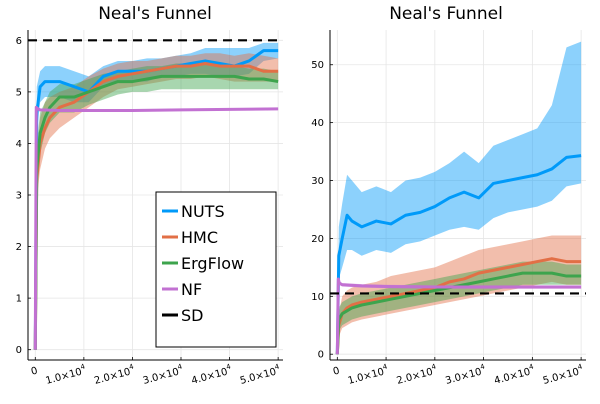 Image resolution: width=600 pixels, height=404 pixels. What do you see at coordinates (317, 239) in the screenshot?
I see `y-tick-label: 20` at bounding box center [317, 239].